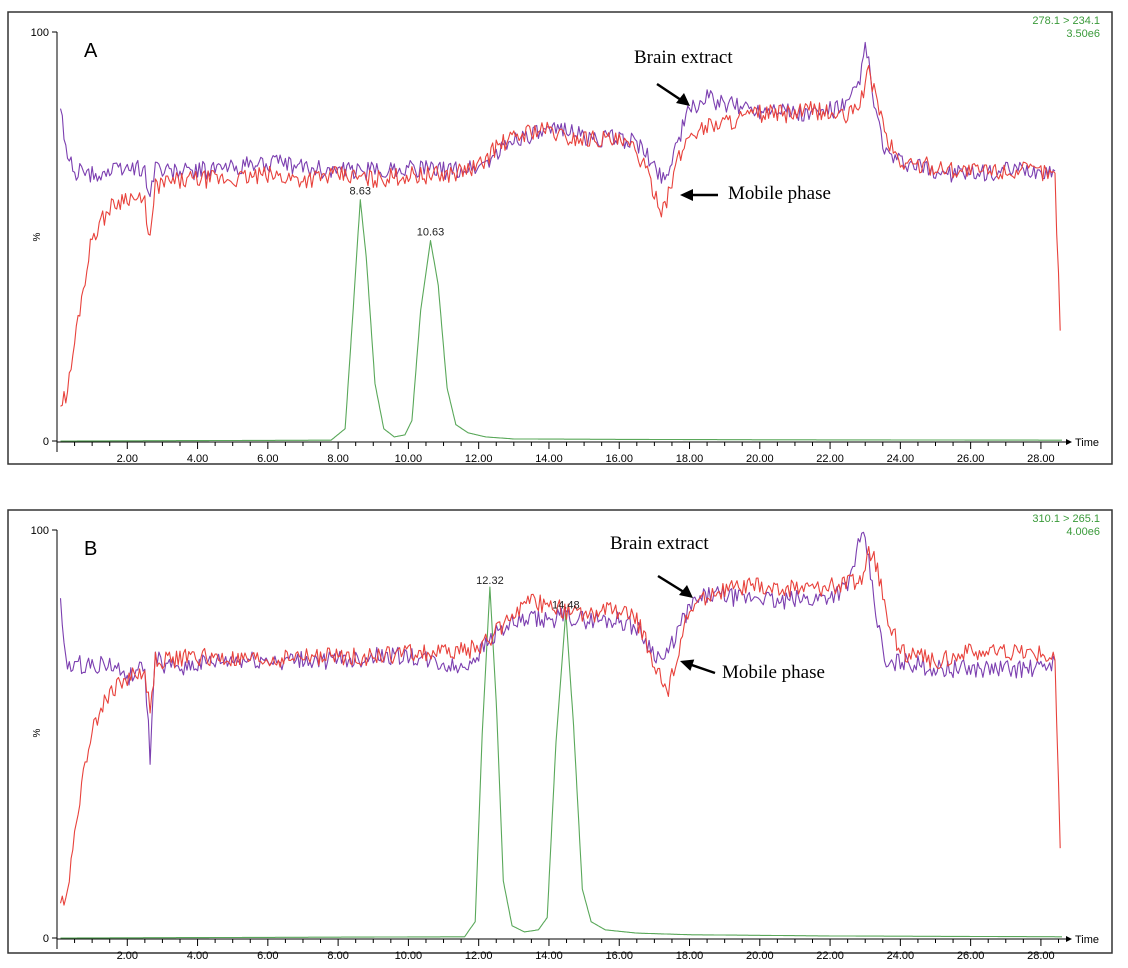 Image resolution: width=1128 pixels, height=968 pixels. I want to click on peak-label: 12.32, so click(490, 581).